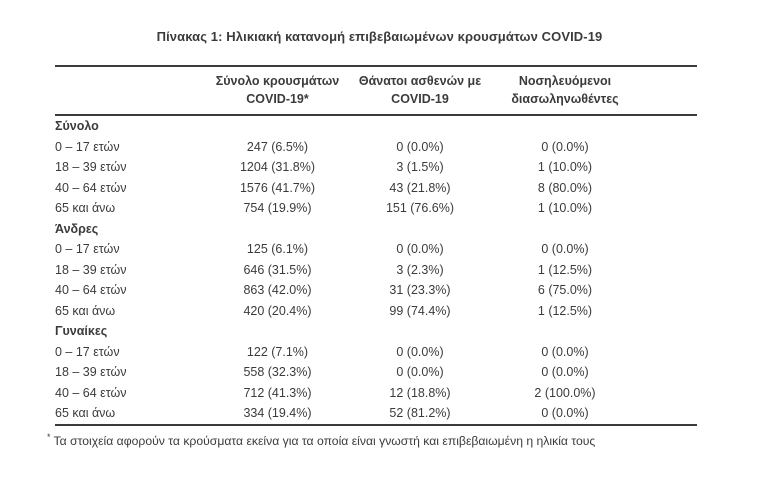 The height and width of the screenshot is (488, 759). I want to click on cell-total-cases: 420 (20.4%), so click(277, 310).